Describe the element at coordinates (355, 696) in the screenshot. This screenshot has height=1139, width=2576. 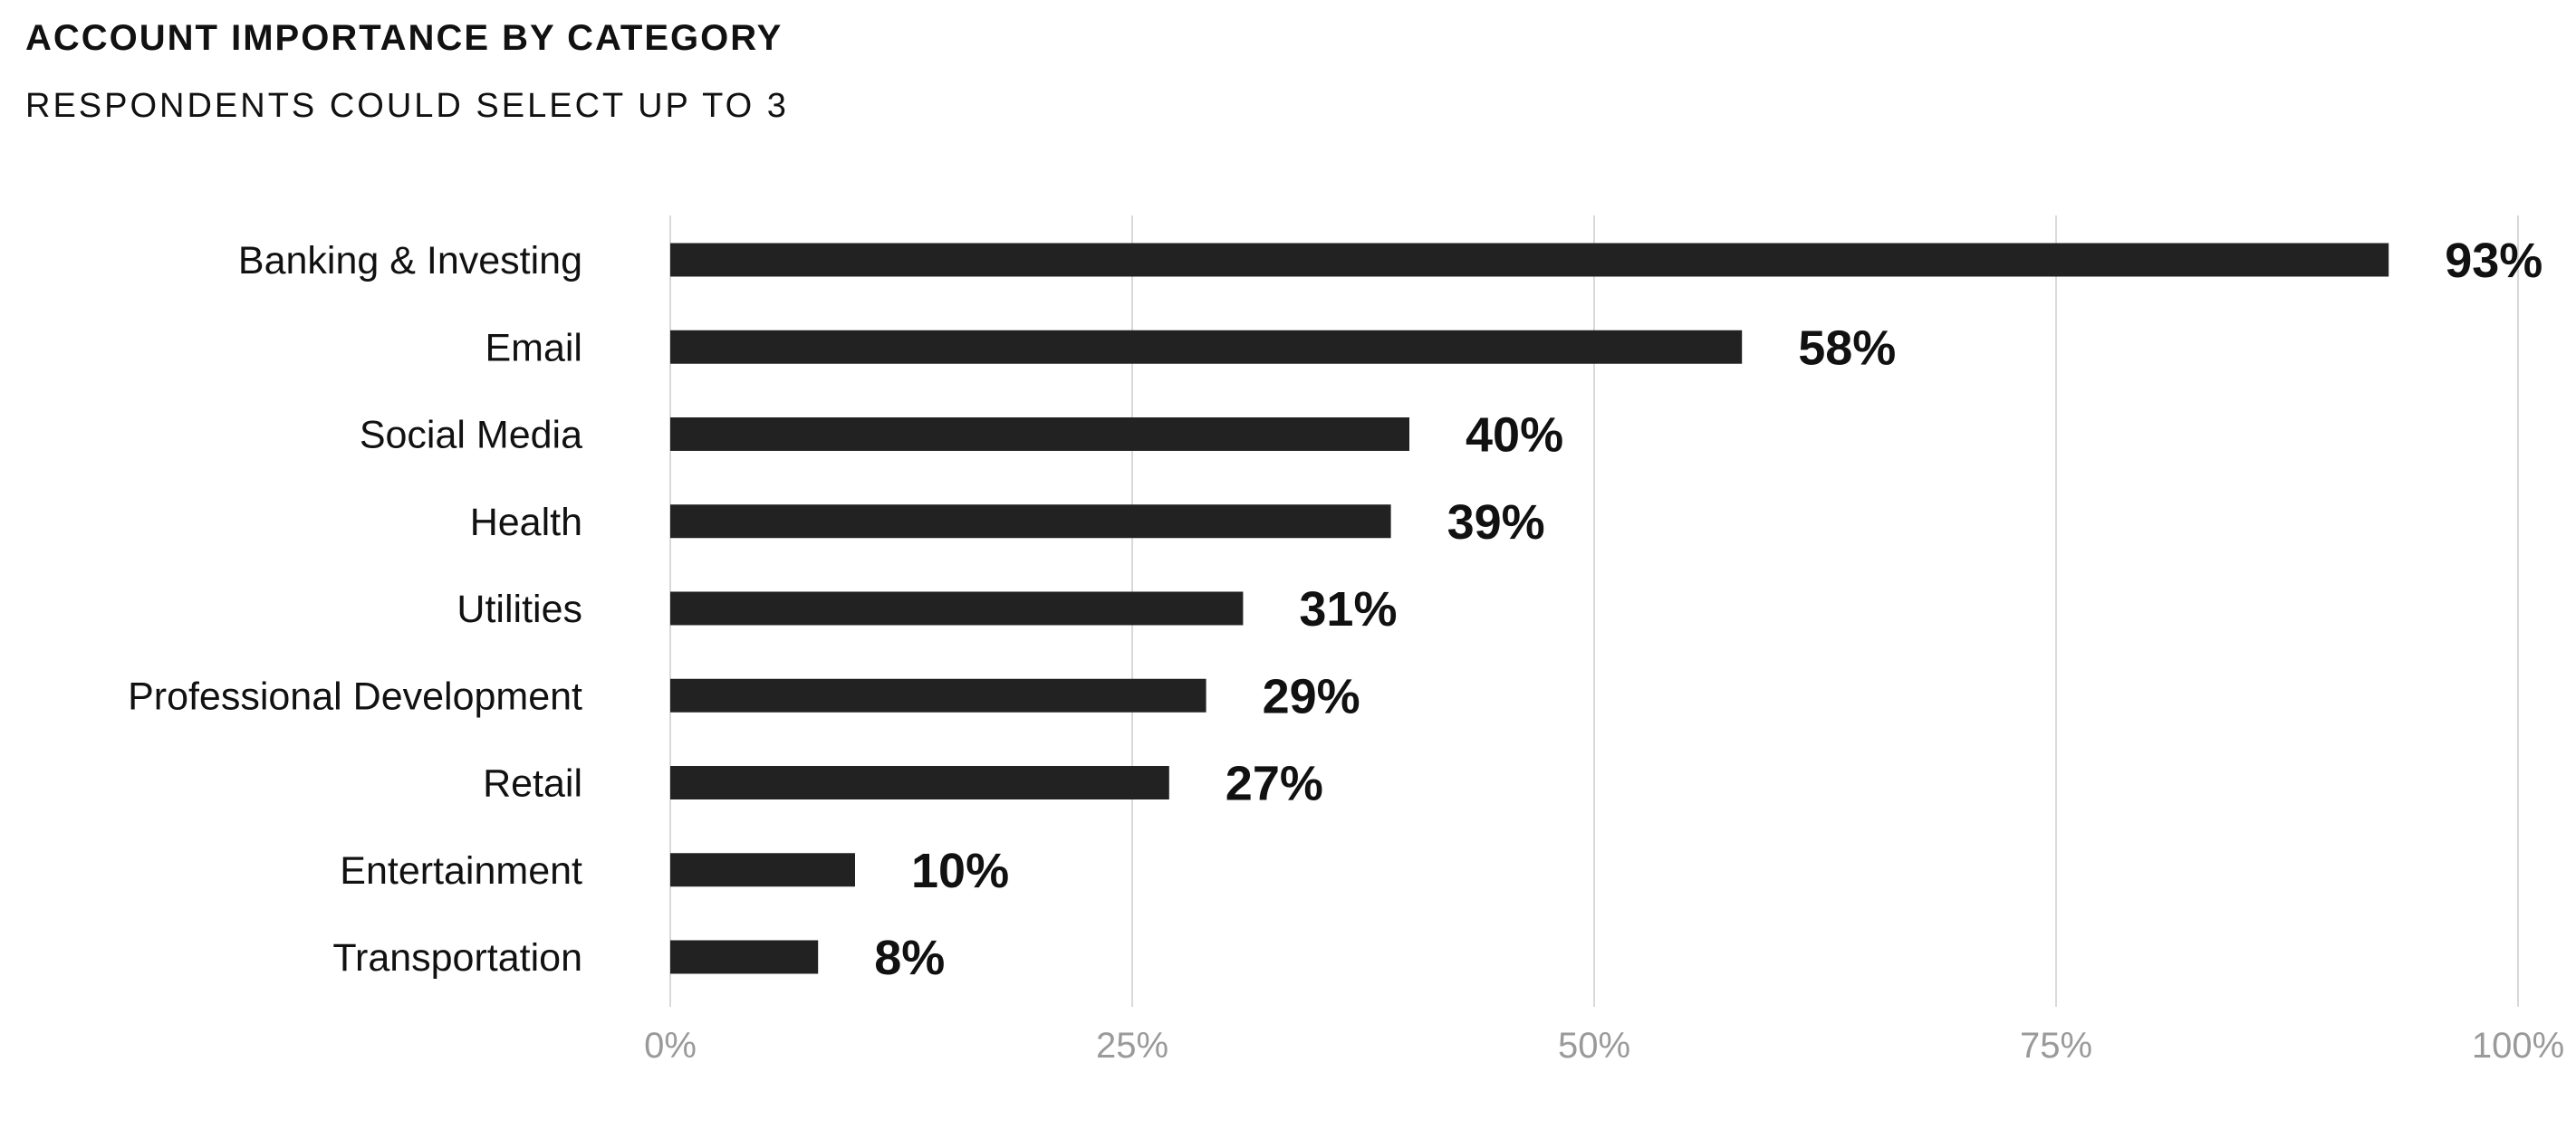
I see `category-label: Professional Development` at that location.